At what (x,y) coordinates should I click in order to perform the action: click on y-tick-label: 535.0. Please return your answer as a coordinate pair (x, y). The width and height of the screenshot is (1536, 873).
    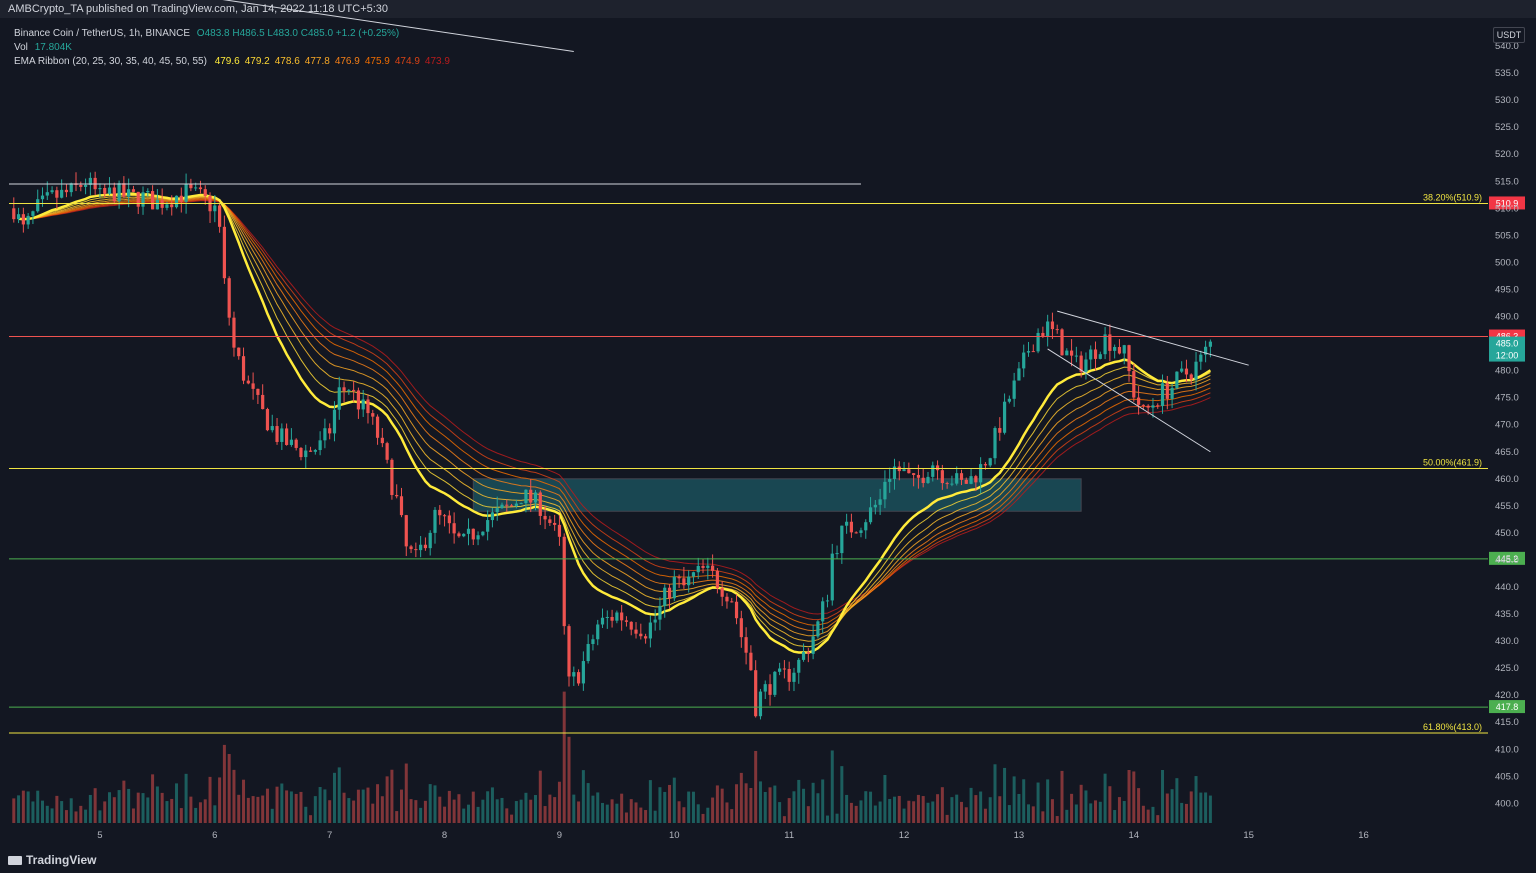
    Looking at the image, I should click on (1507, 73).